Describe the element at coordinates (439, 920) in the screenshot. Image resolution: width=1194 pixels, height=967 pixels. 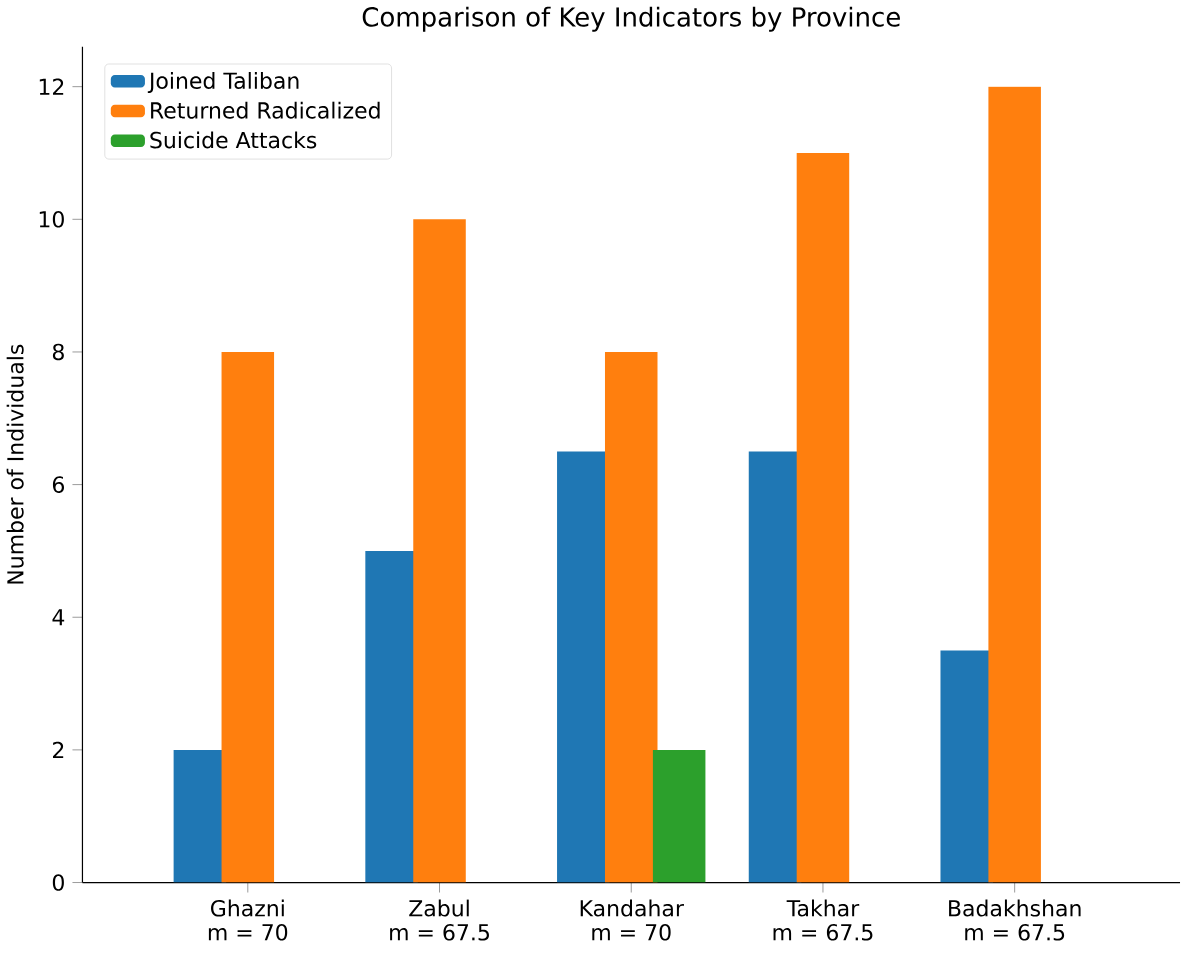
I see `x-tick-label: Zabul m = 67.5` at that location.